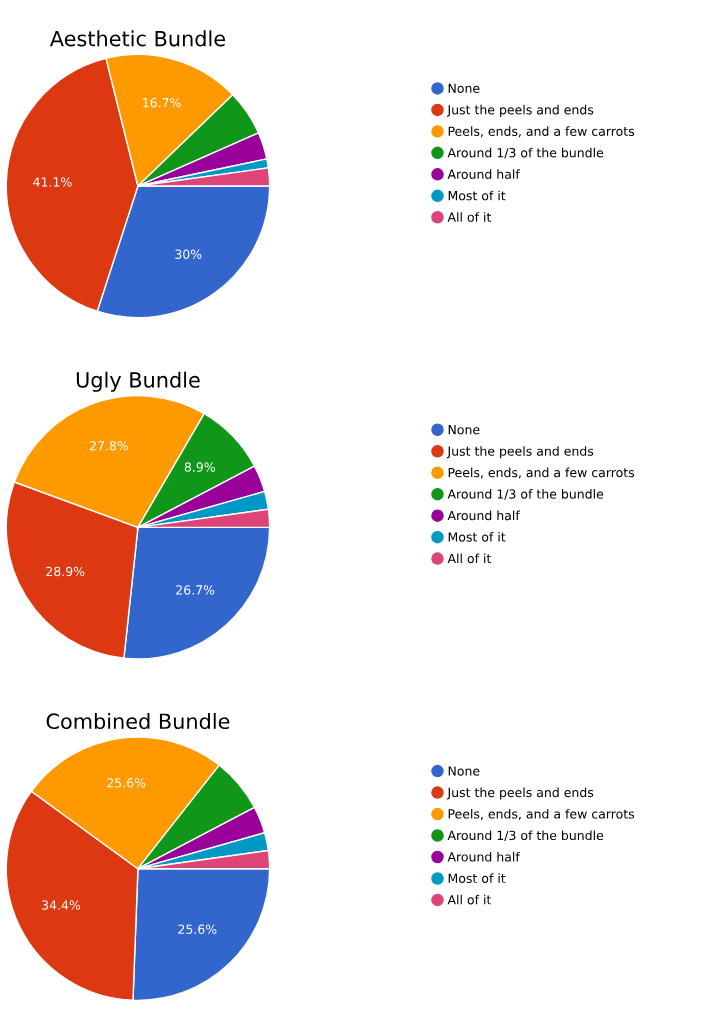  Describe the element at coordinates (52, 182) in the screenshot. I see `data-label: 41.1%` at that location.